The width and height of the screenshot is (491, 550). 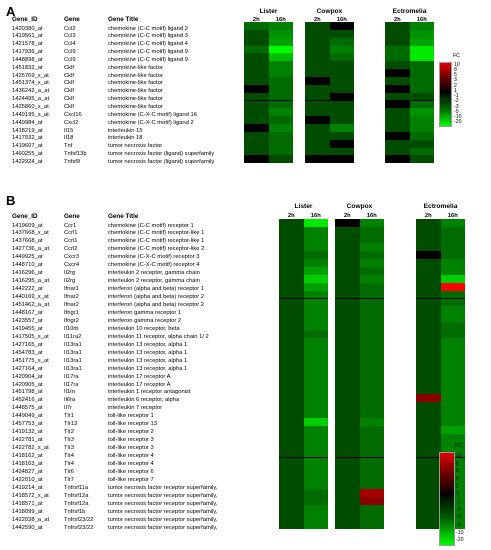 I want to click on gene-symbol: Ccrl2, so click(x=71, y=249).